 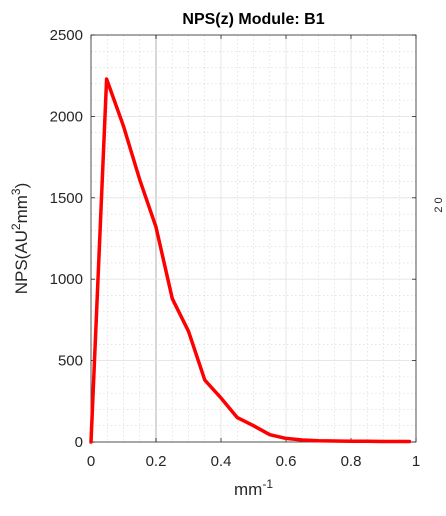 What do you see at coordinates (21, 262) in the screenshot?
I see `y-axis-label-prefix: NPS(AU` at bounding box center [21, 262].